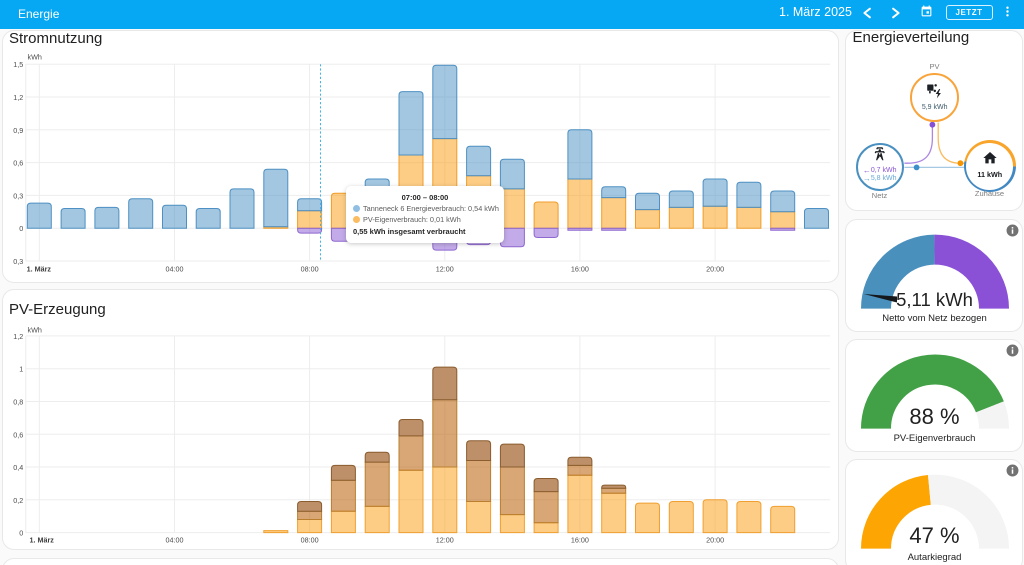 The height and width of the screenshot is (565, 1024). What do you see at coordinates (21, 368) in the screenshot?
I see `svg-text: 1` at bounding box center [21, 368].